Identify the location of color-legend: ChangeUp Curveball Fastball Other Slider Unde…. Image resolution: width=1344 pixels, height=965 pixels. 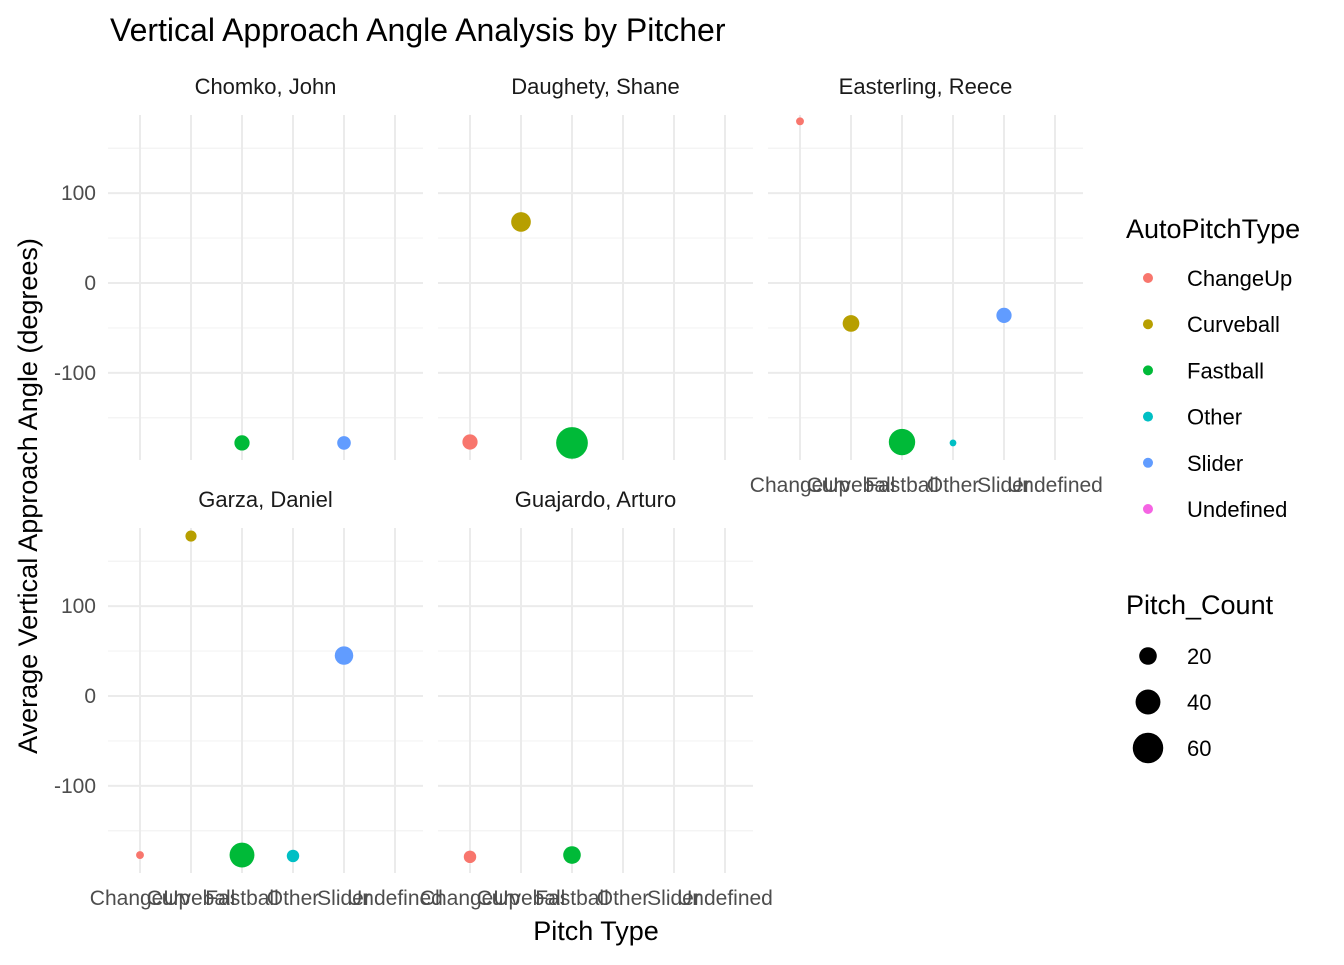
(1217, 394).